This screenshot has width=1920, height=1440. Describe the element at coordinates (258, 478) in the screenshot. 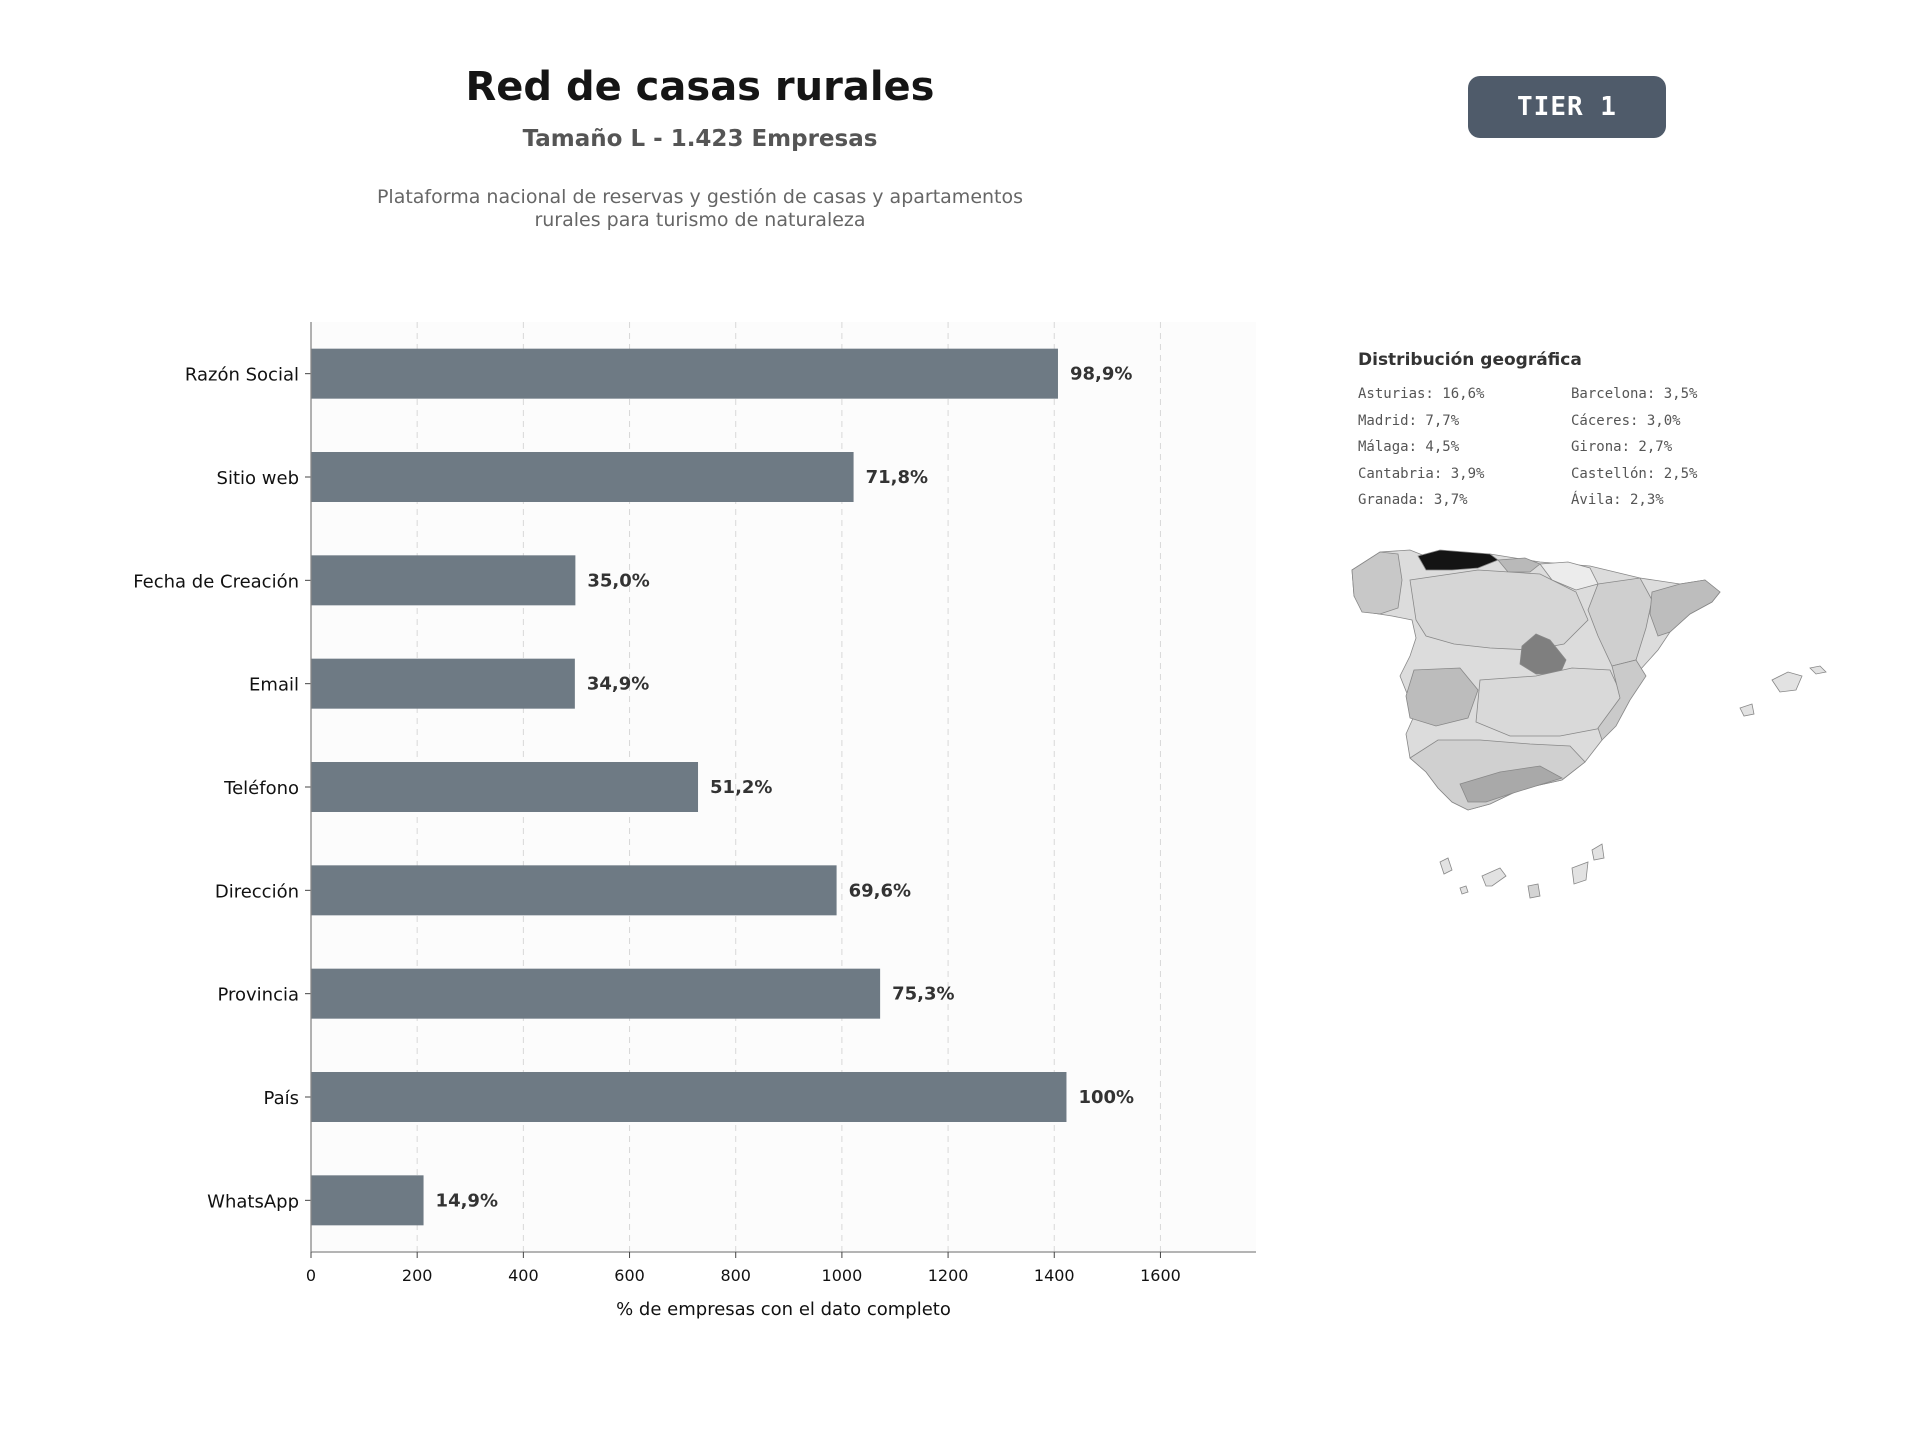

I see `category-label: Sitio web` at that location.